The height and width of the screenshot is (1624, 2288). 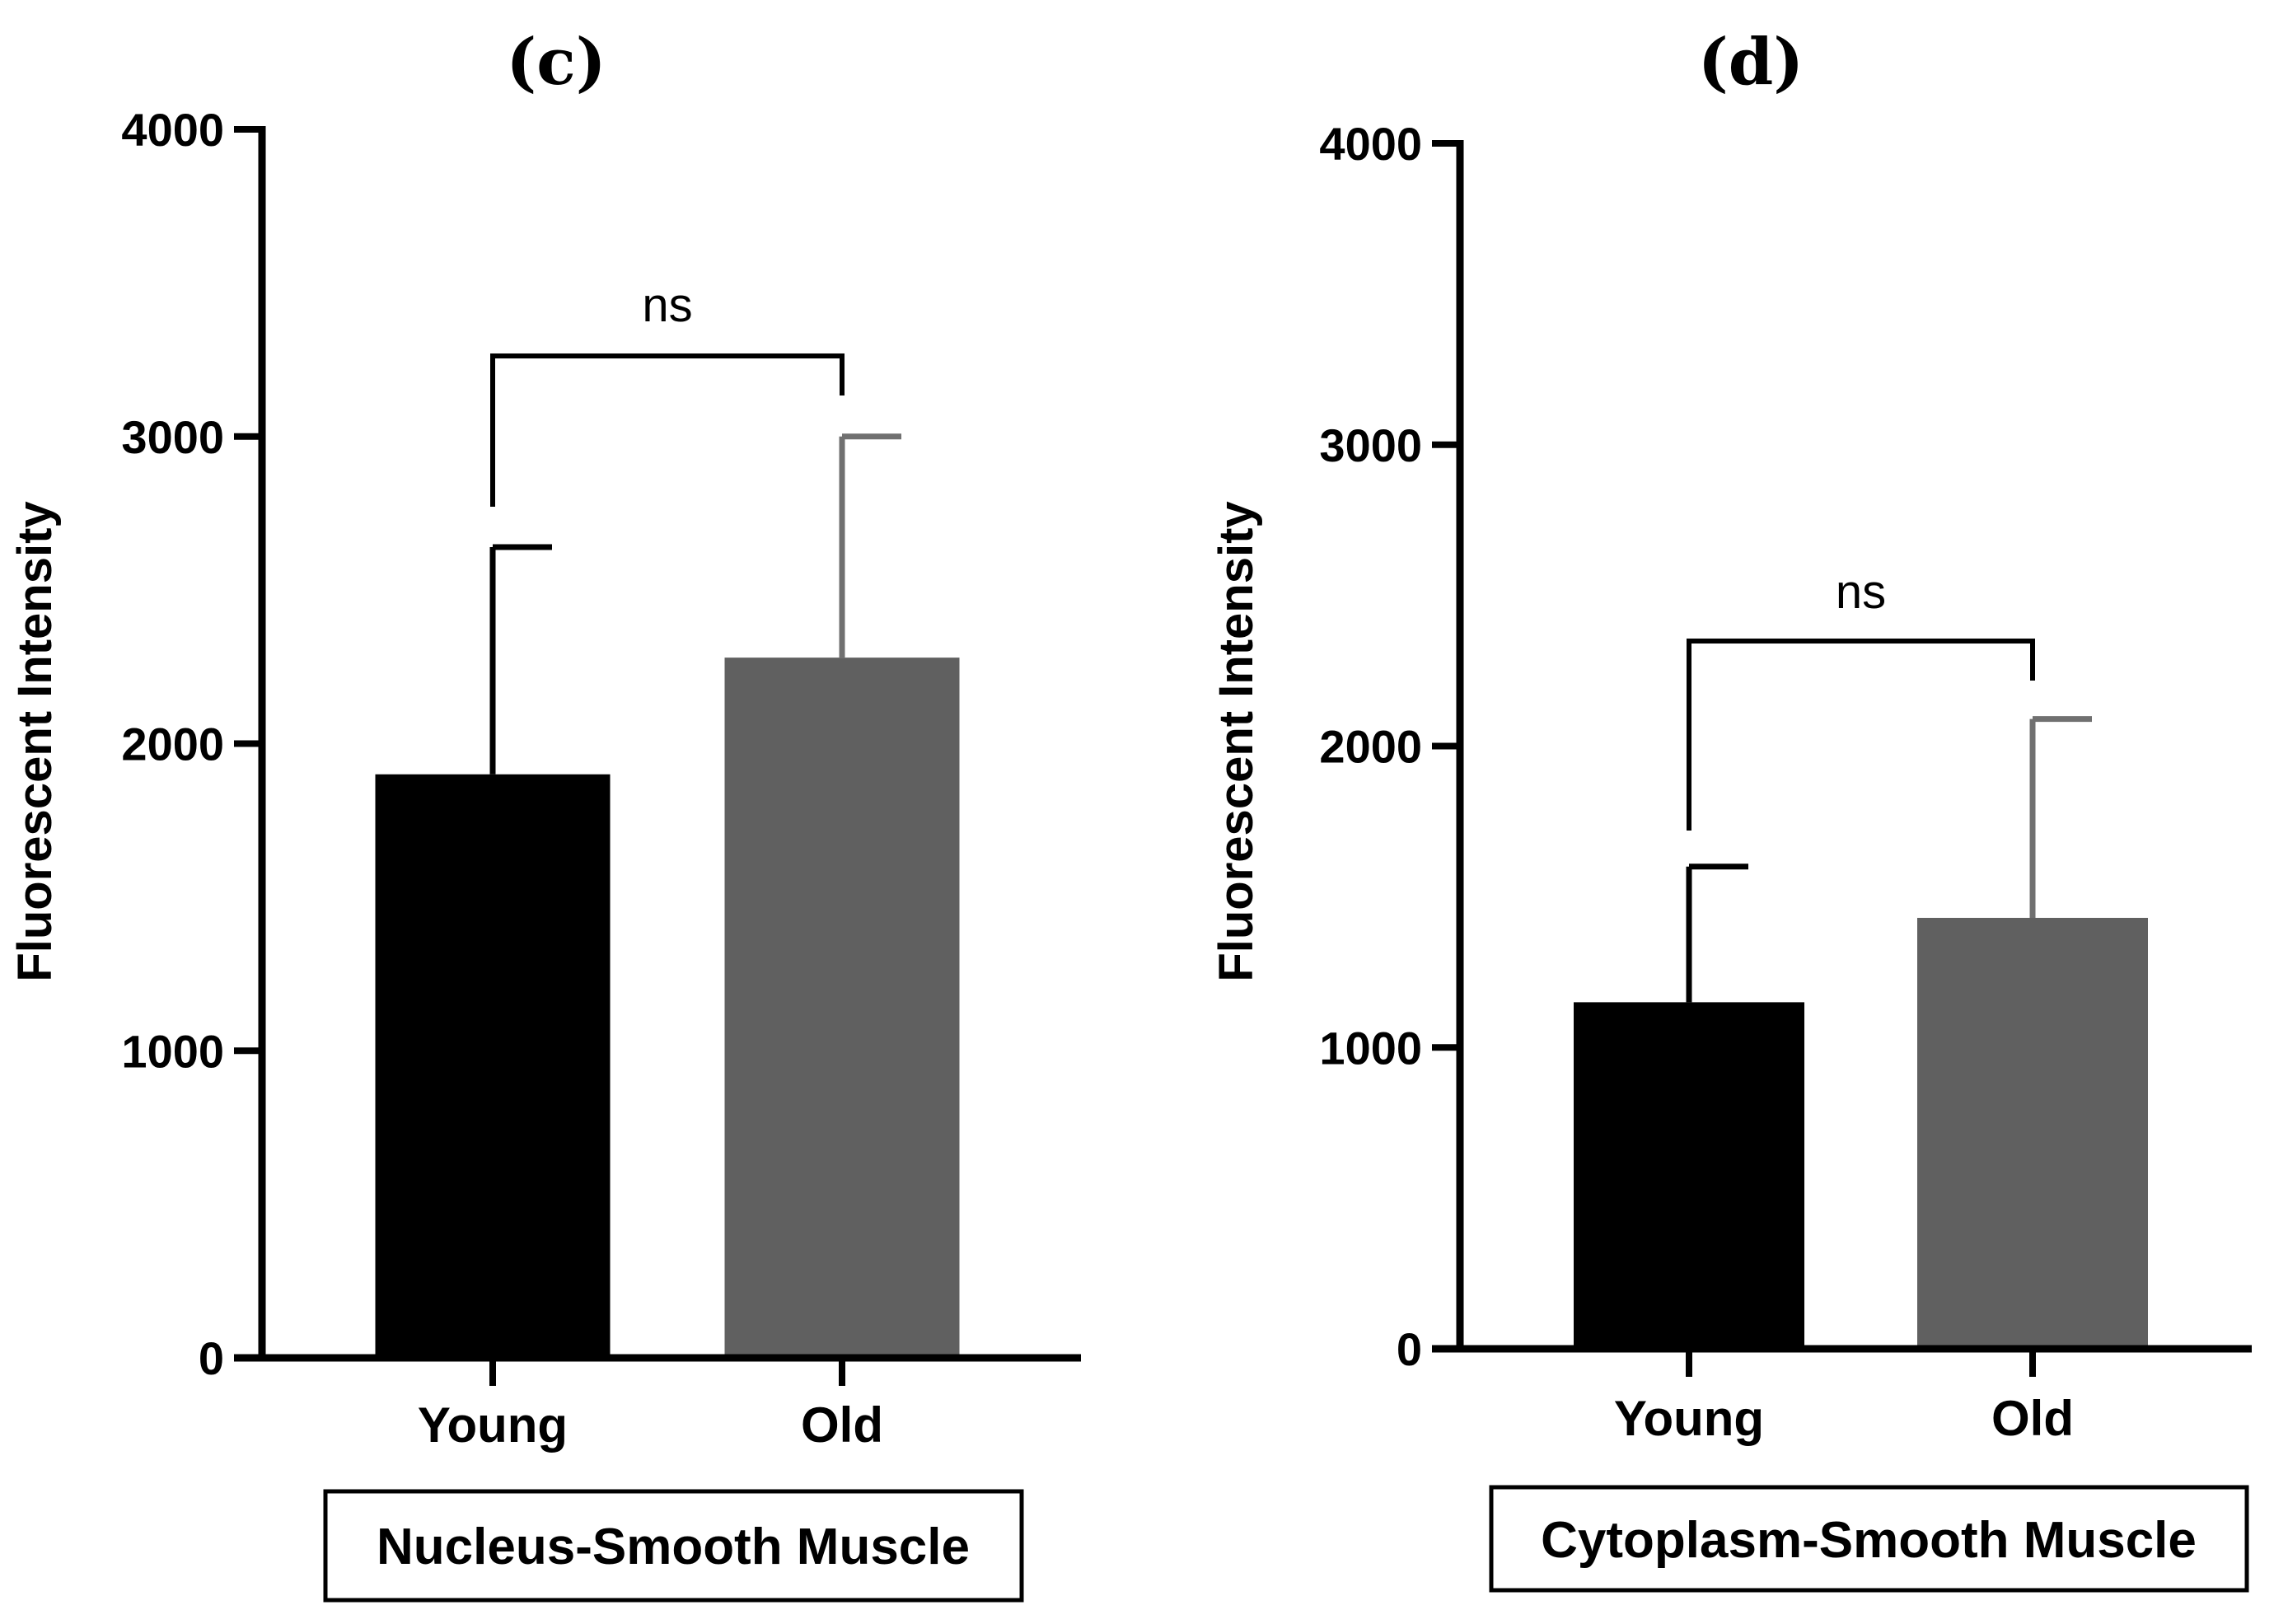 I want to click on caption-text: Cytoplasm-Smooth Muscle, so click(x=1869, y=1540).